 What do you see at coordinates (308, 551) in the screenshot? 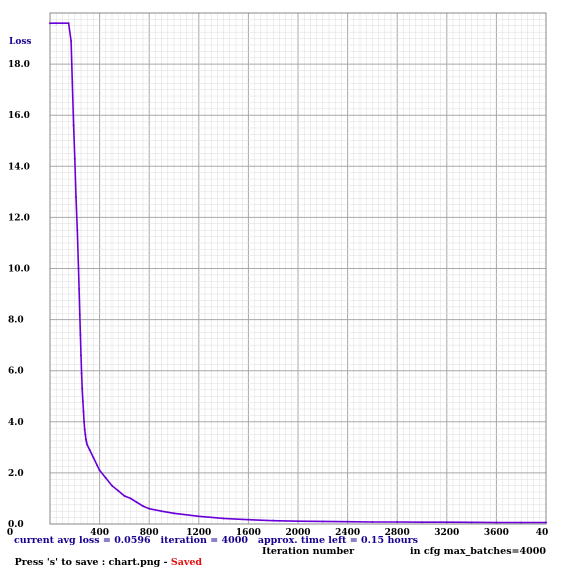
I see `x-axis-label: Iteration number` at bounding box center [308, 551].